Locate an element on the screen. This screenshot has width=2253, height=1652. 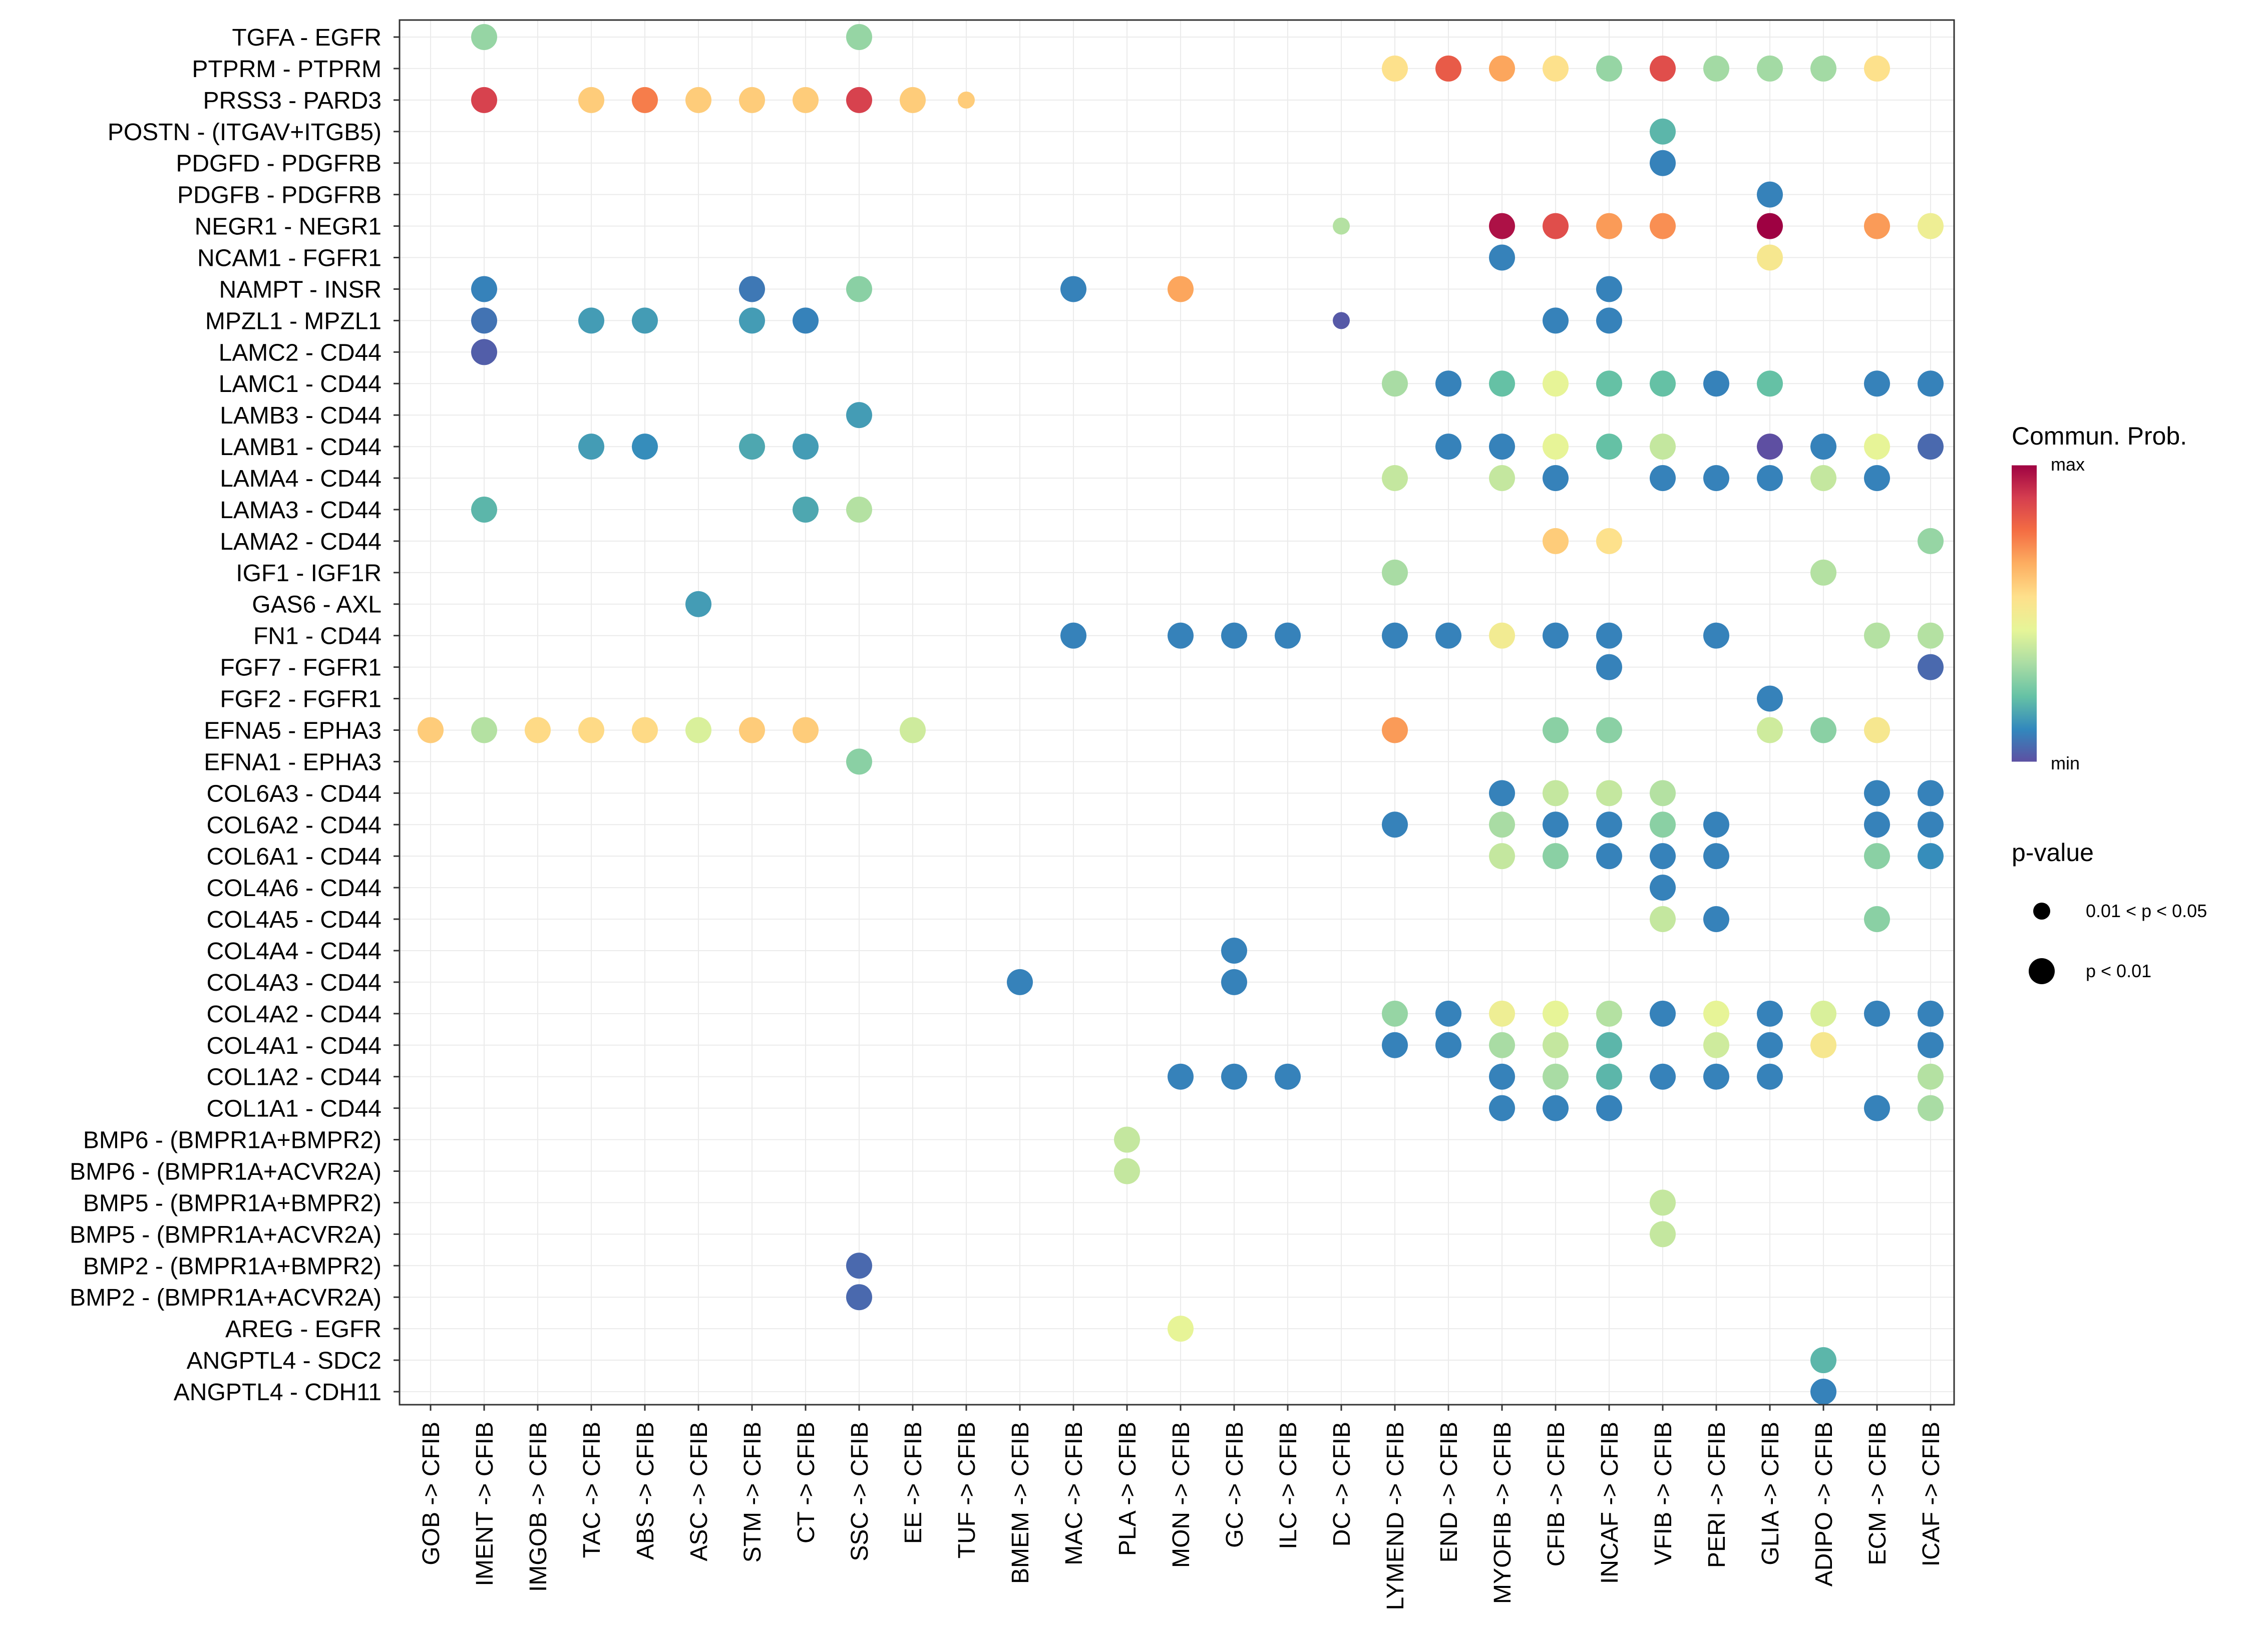
size-legend-large-dot is located at coordinates (2042, 971).